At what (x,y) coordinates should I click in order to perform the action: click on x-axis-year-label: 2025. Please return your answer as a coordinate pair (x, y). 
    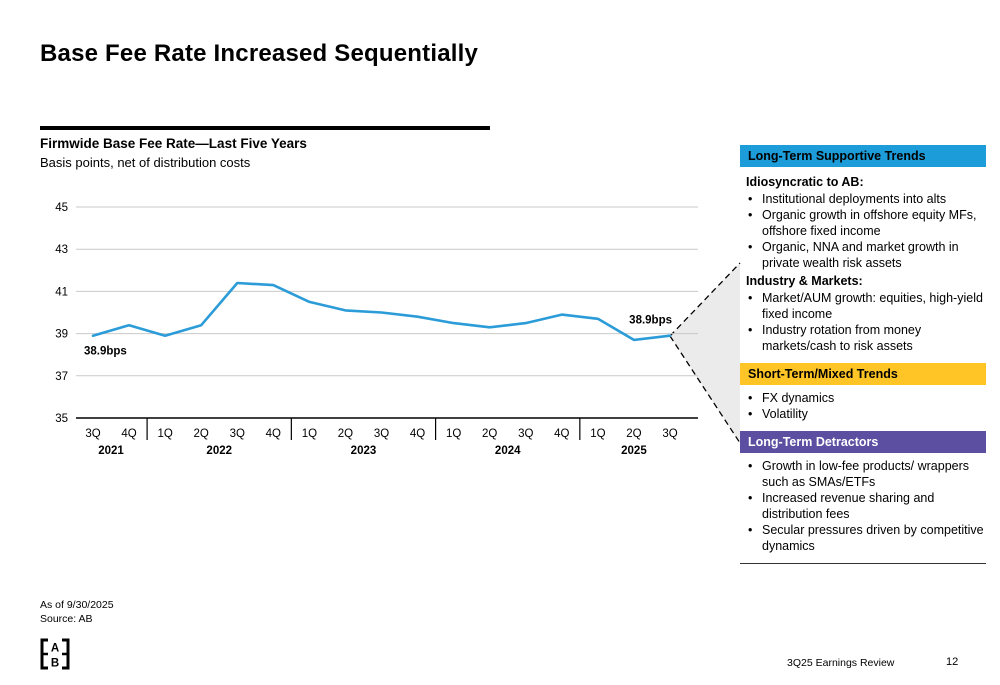
    Looking at the image, I should click on (634, 451).